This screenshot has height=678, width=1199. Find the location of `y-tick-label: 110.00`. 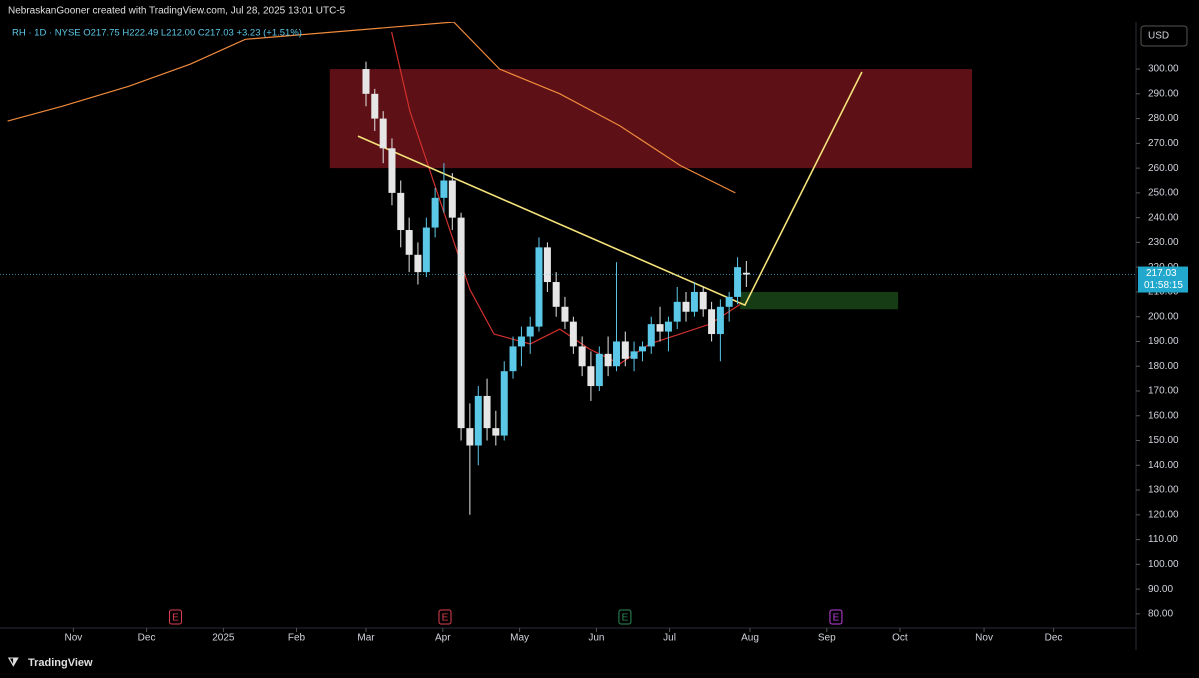

y-tick-label: 110.00 is located at coordinates (1163, 539).